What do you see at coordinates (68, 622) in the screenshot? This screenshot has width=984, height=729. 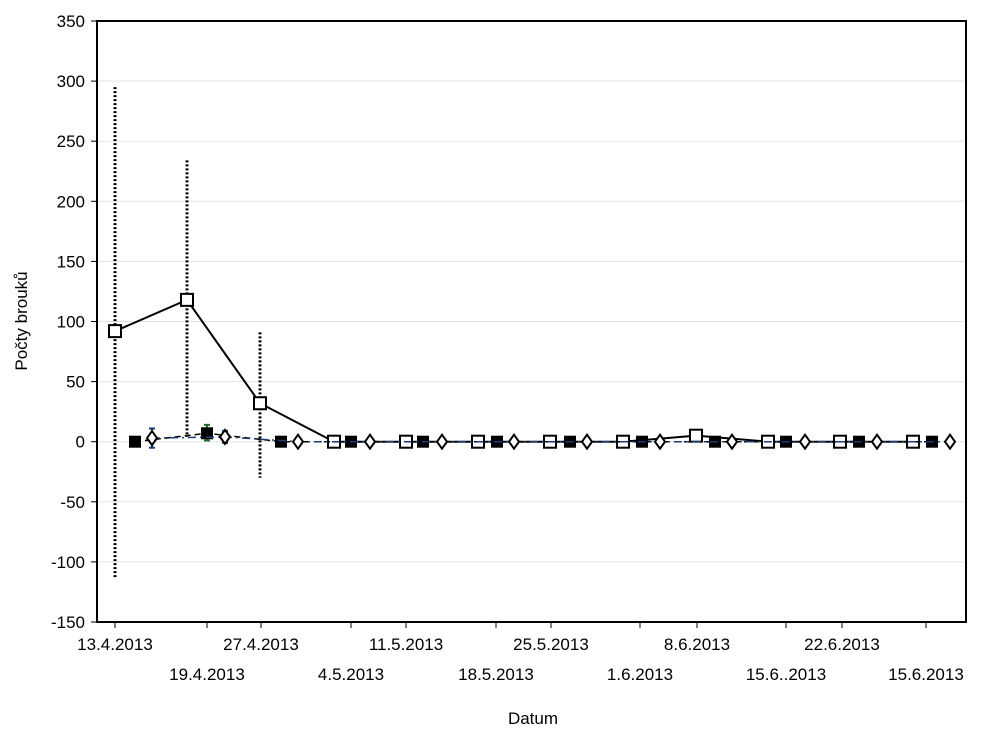 I see `y-tick-label: -150` at bounding box center [68, 622].